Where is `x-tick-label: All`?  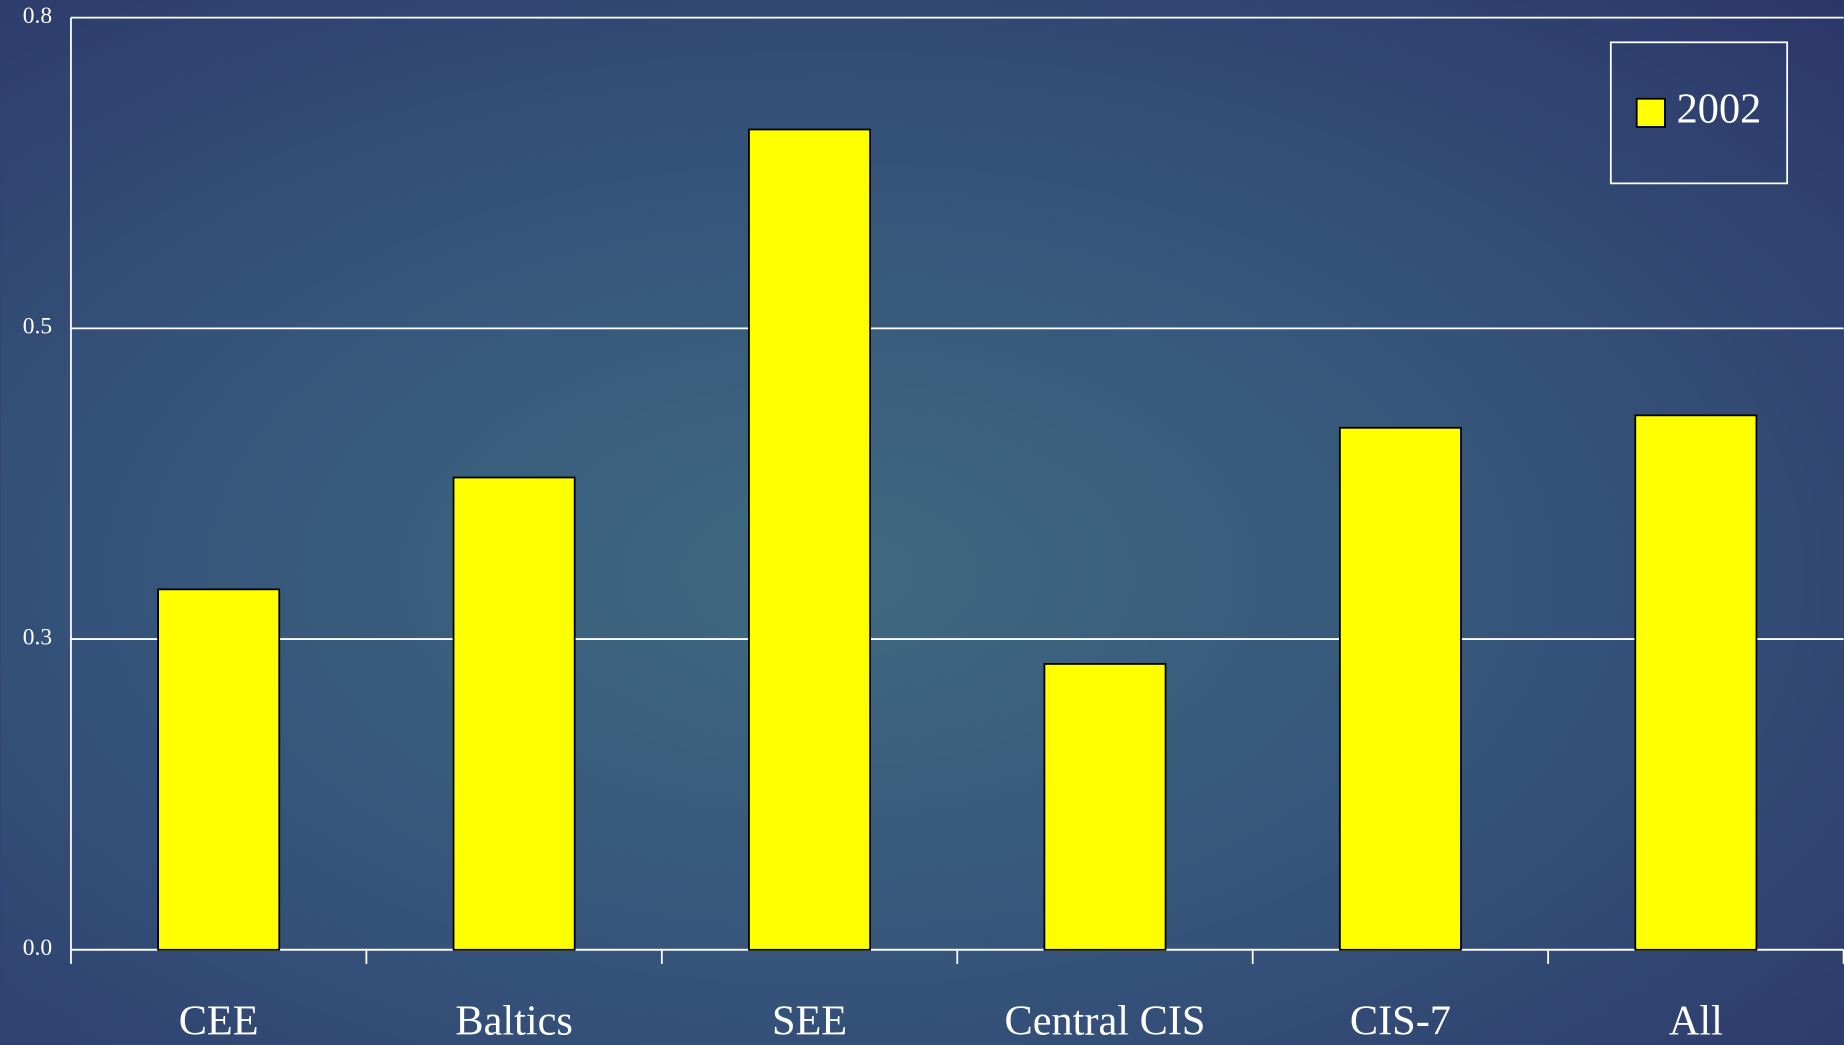 x-tick-label: All is located at coordinates (1696, 1021).